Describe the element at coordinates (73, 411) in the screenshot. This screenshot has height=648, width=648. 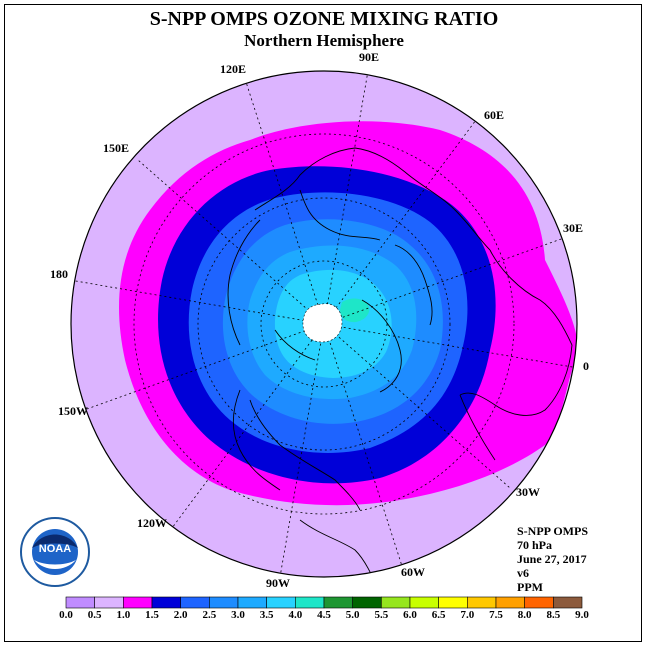
I see `lon-label-150w: 150W` at that location.